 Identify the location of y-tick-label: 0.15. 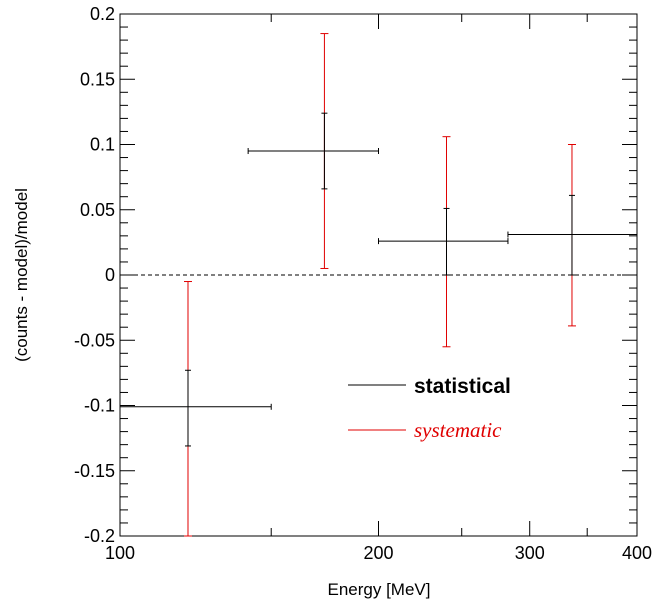
(97, 79).